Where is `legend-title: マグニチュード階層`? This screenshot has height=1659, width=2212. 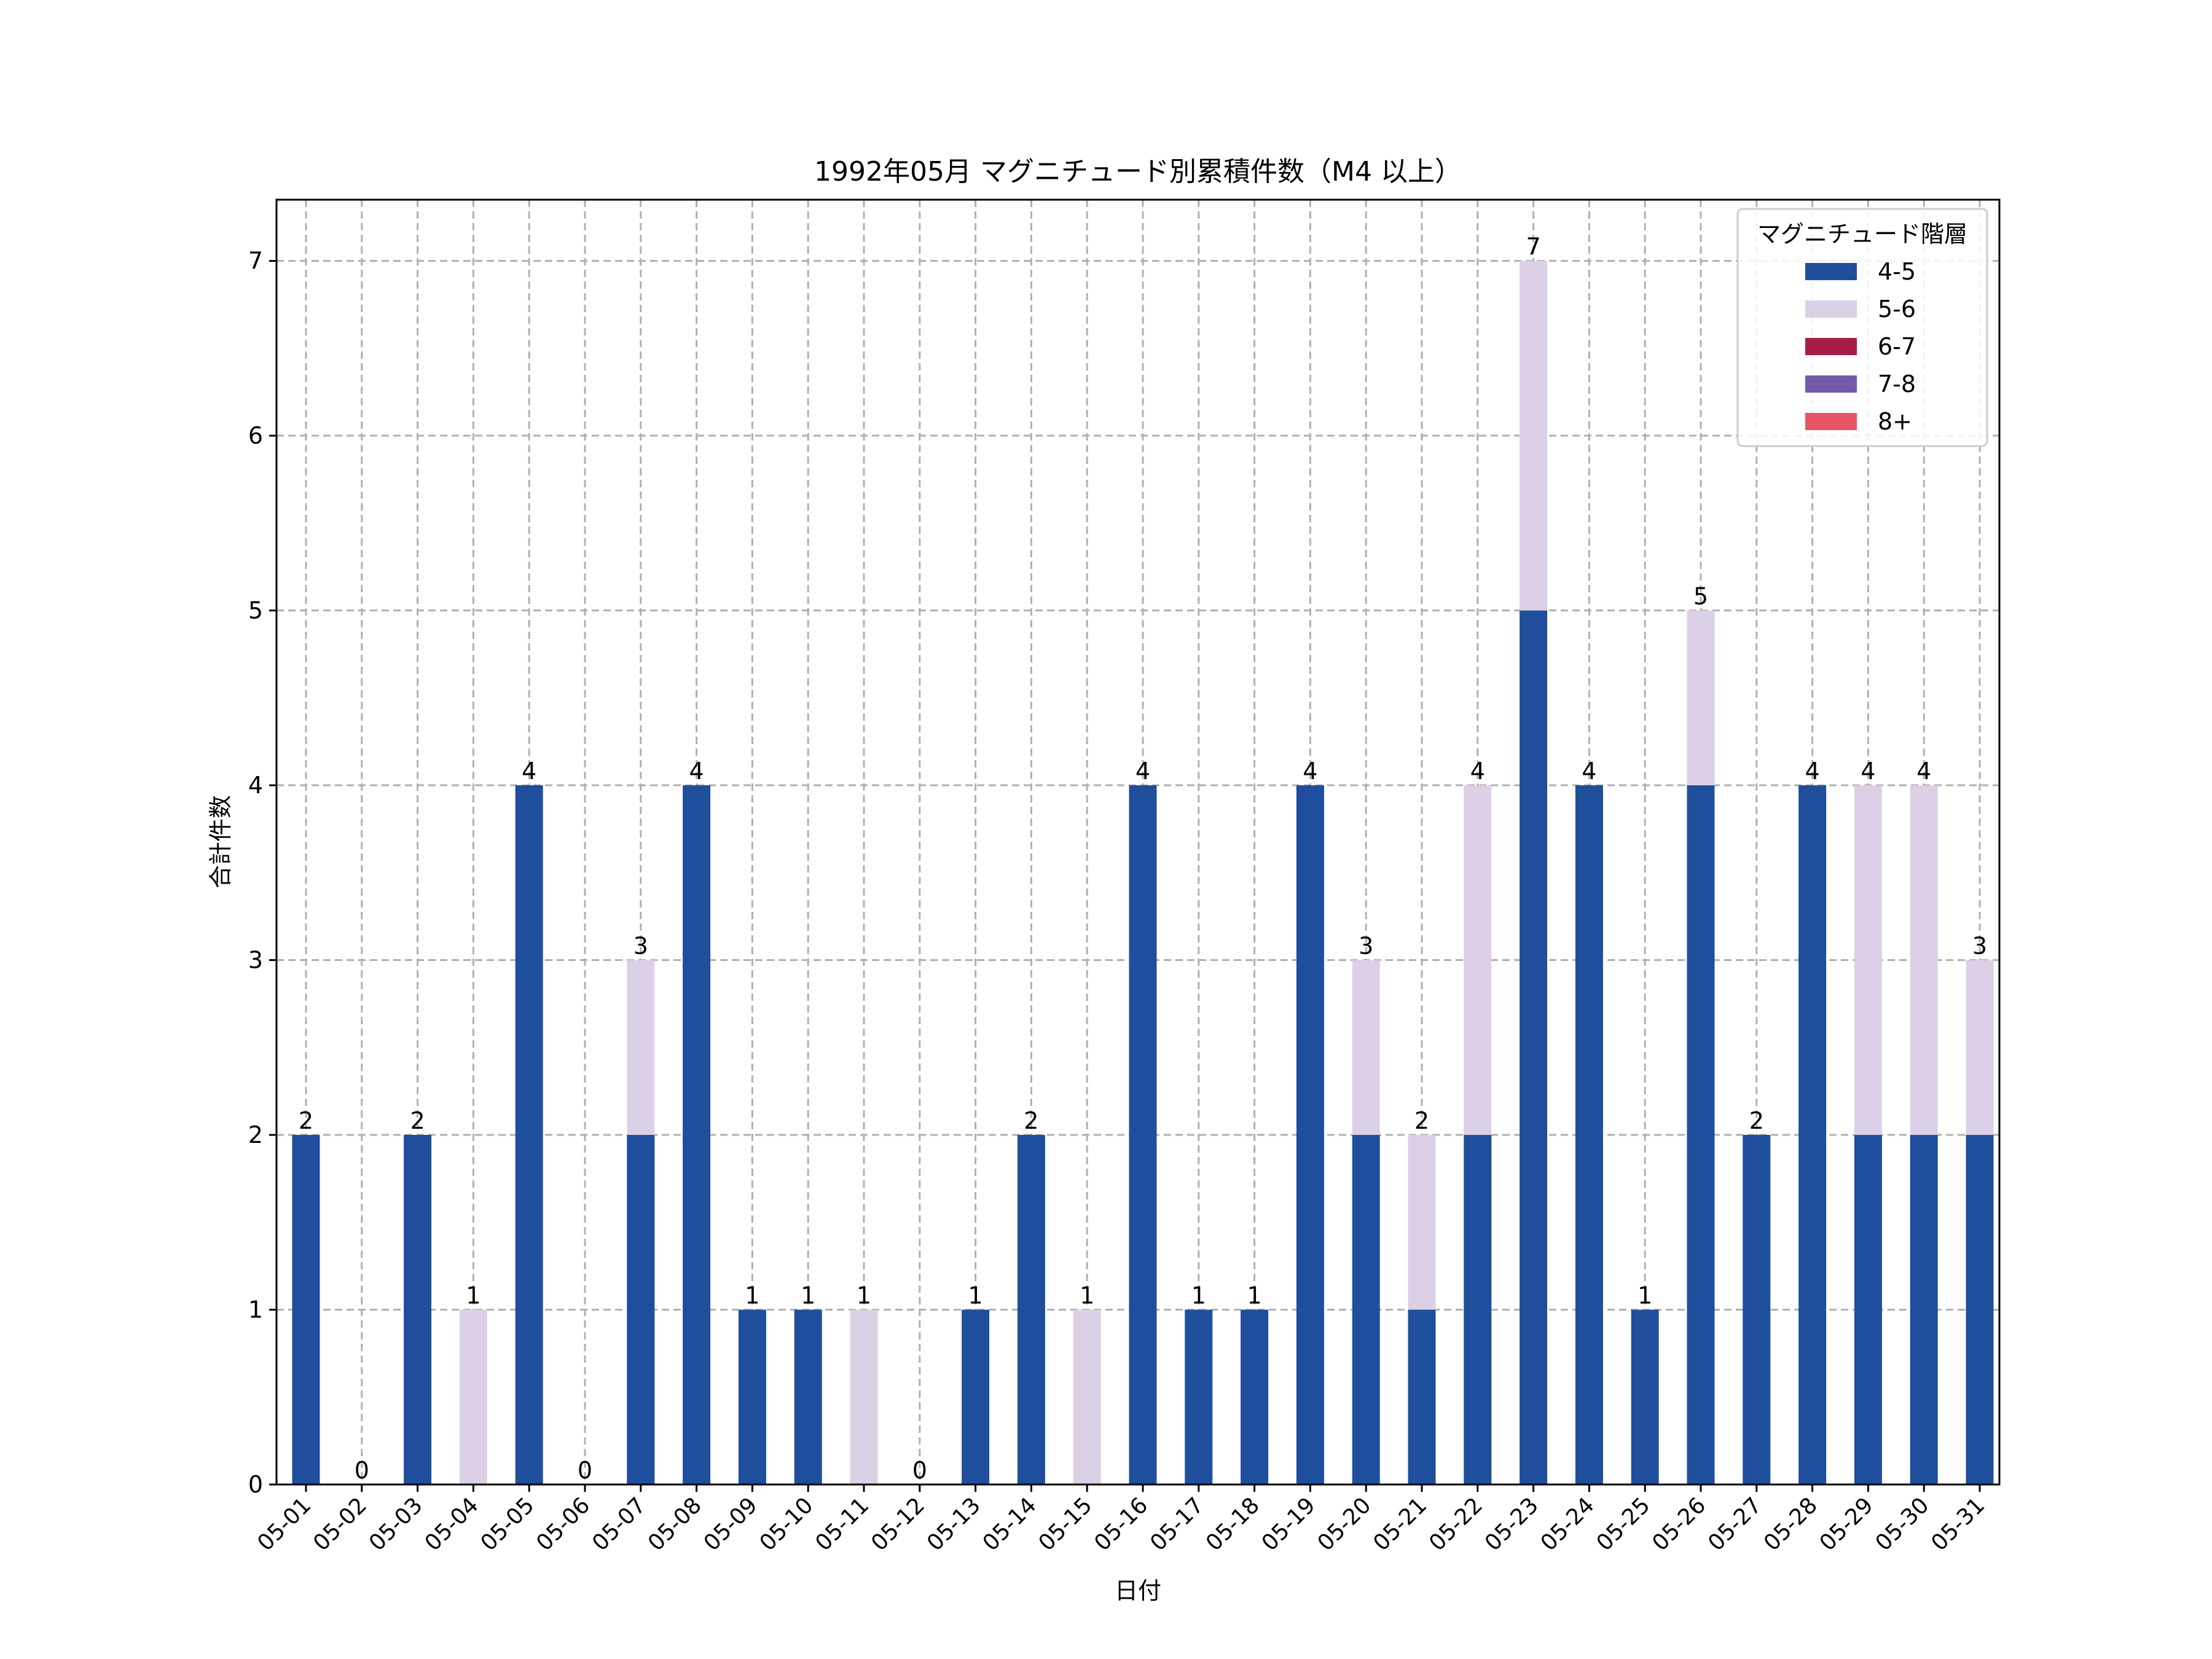 legend-title: マグニチュード階層 is located at coordinates (1862, 234).